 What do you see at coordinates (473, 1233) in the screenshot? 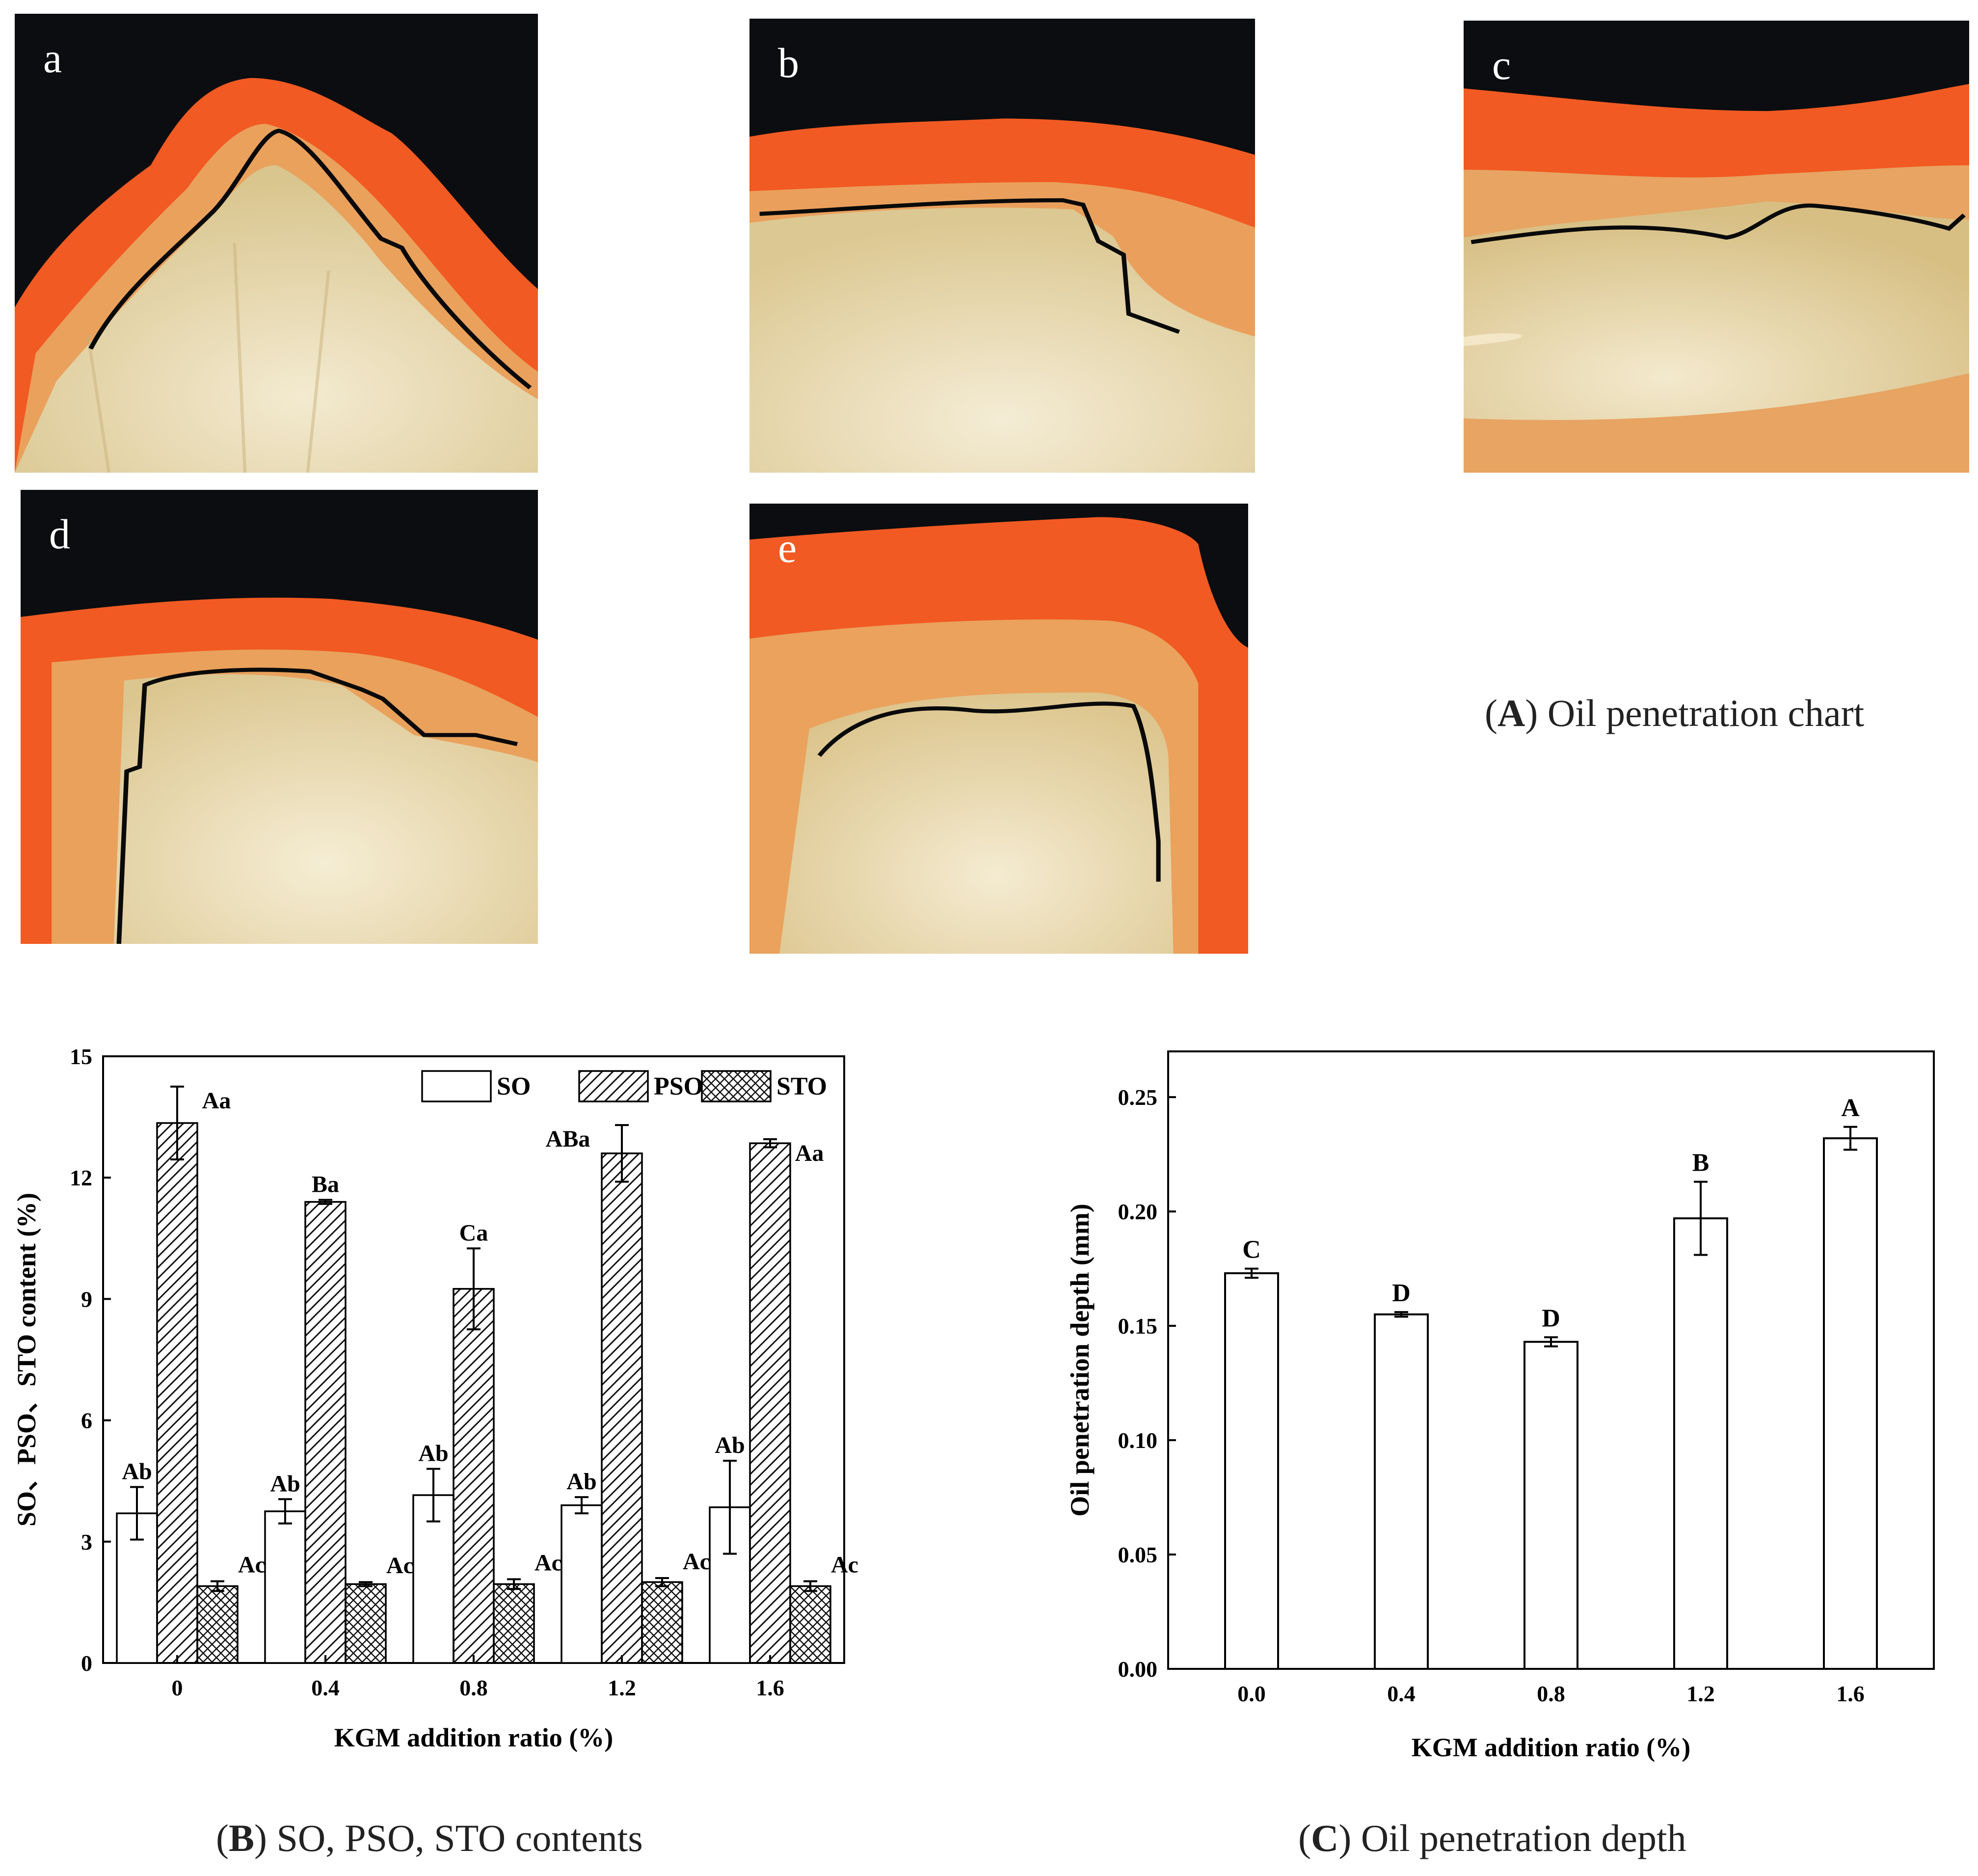
I see `significance-label: Ca` at bounding box center [473, 1233].